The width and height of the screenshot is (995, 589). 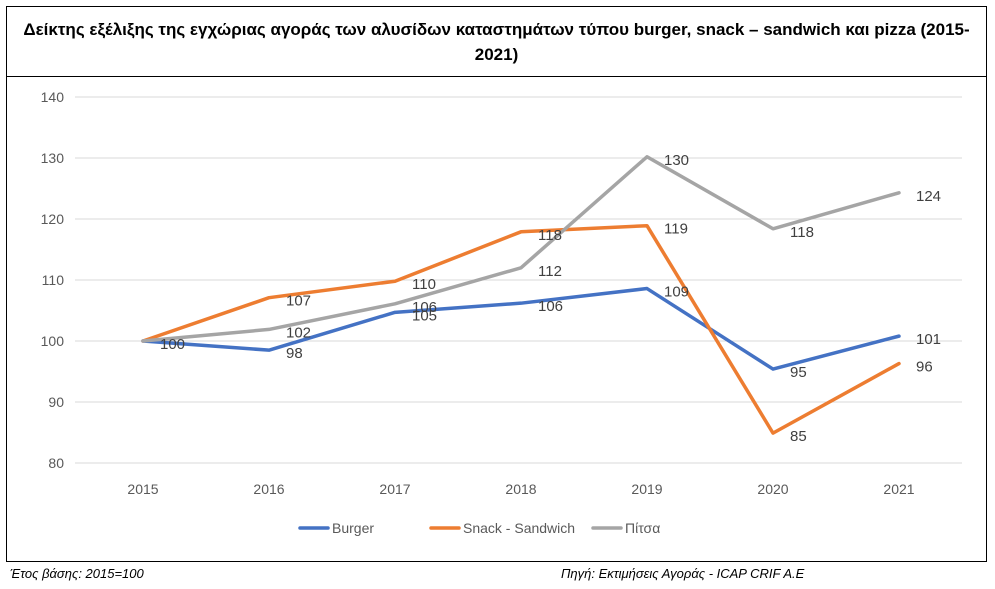 I want to click on data-label: 107, so click(x=298, y=301).